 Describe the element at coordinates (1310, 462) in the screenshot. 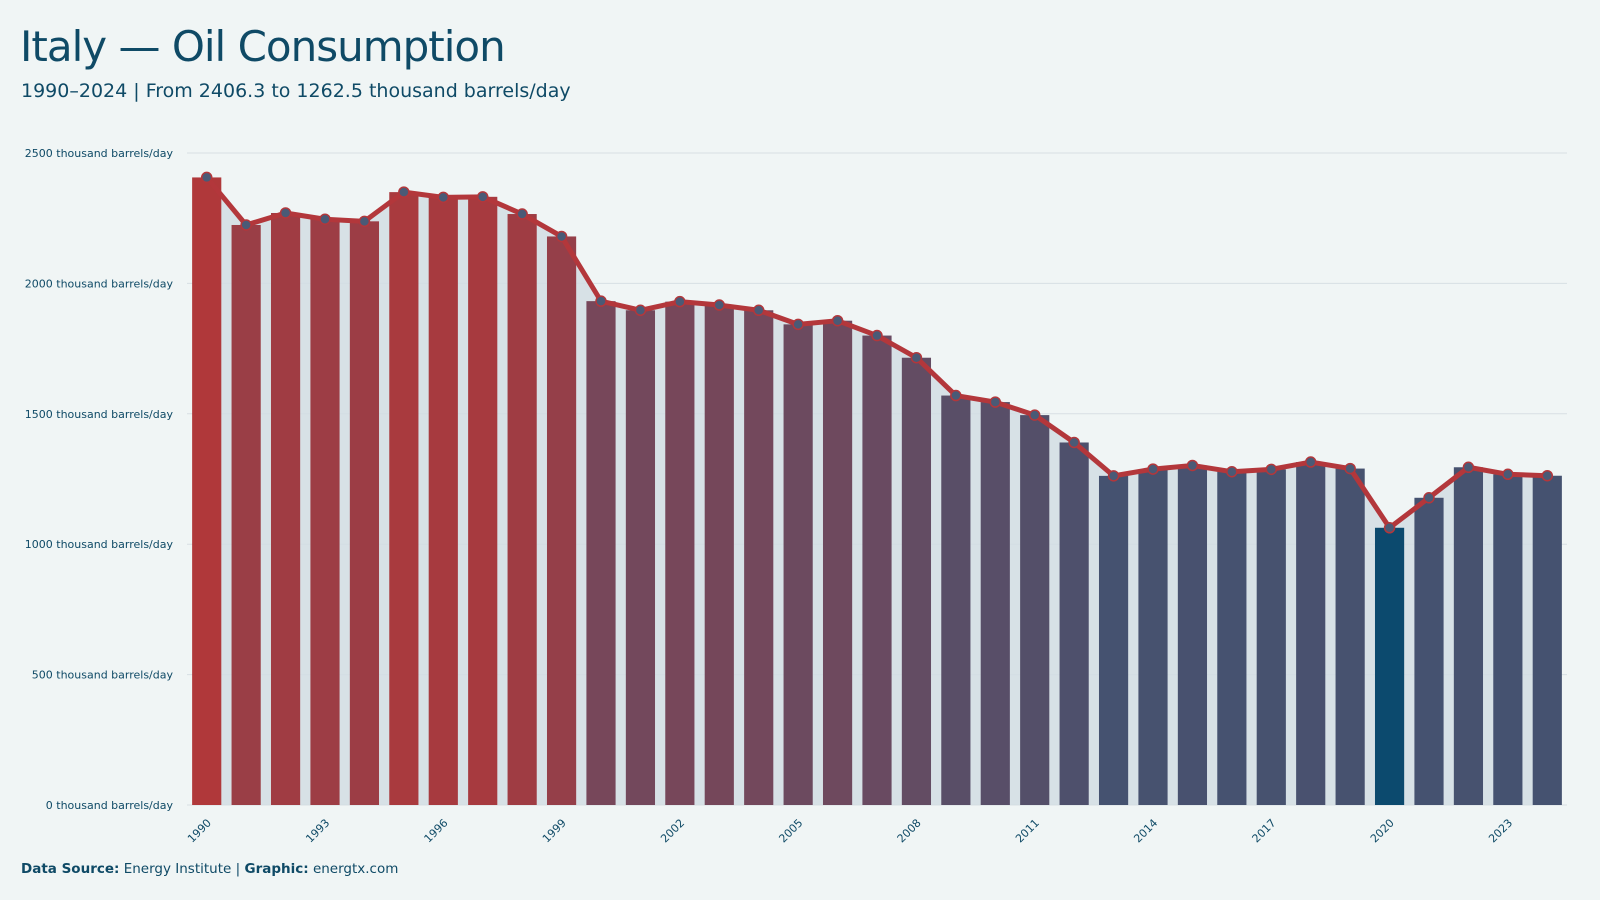

I see `point-2018` at that location.